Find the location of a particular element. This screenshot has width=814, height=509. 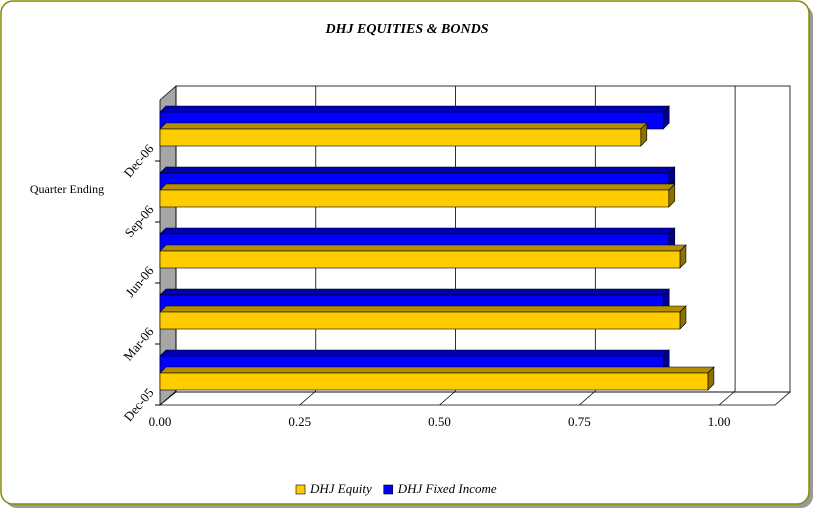

x-tick-label: 1.00 is located at coordinates (719, 421).